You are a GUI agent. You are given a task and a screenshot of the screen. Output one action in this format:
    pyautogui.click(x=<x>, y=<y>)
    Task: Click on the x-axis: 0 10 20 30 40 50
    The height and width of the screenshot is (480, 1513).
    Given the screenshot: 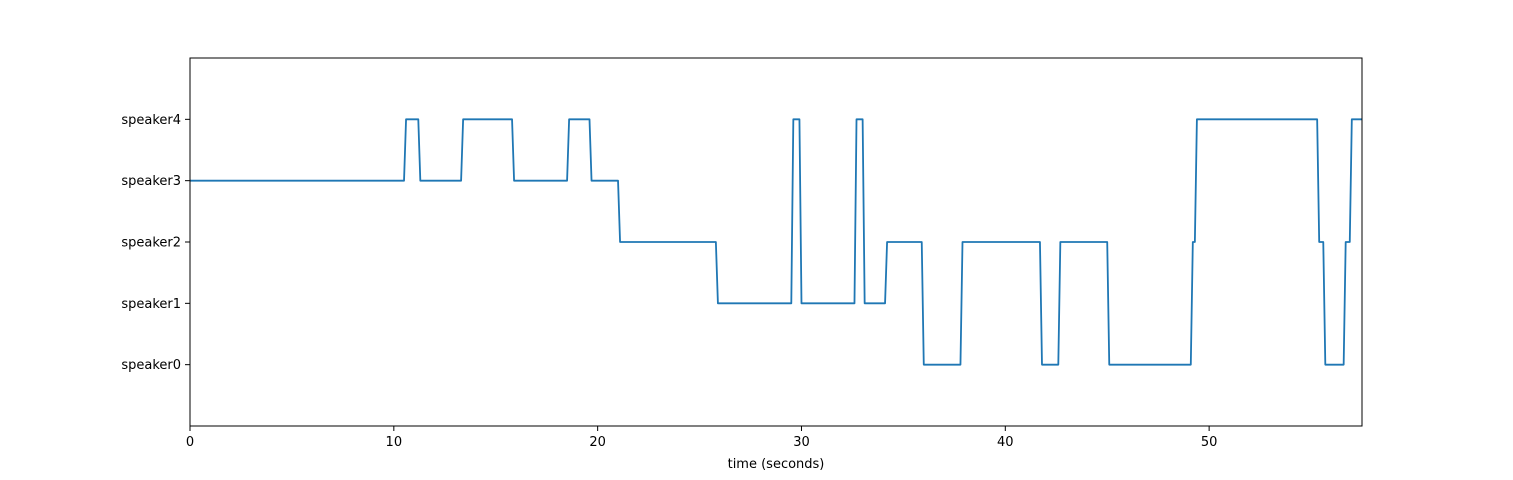 What is the action you would take?
    pyautogui.click(x=702, y=438)
    